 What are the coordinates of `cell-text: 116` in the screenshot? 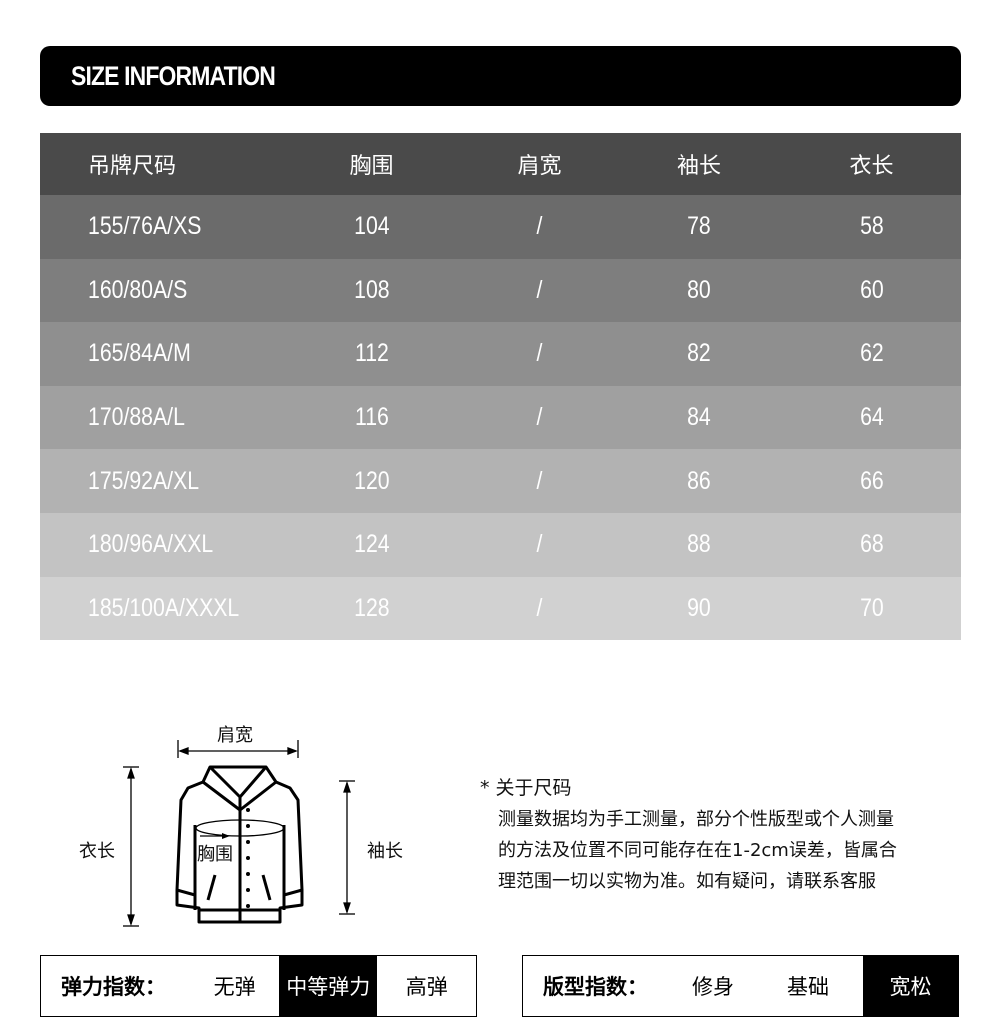 It's located at (371, 417).